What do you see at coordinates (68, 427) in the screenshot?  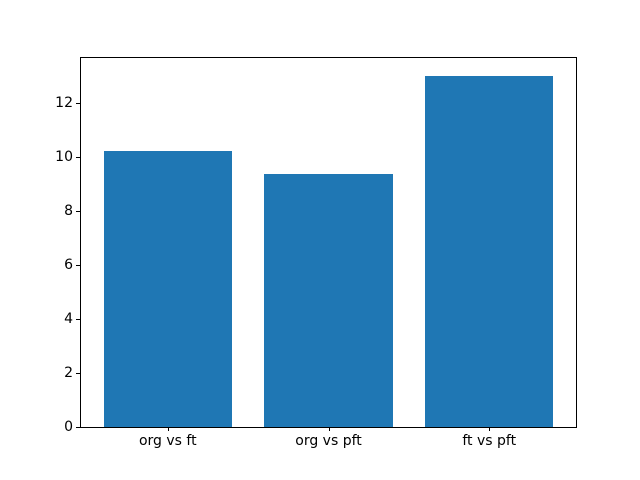 I see `y-tick-label-0: 0` at bounding box center [68, 427].